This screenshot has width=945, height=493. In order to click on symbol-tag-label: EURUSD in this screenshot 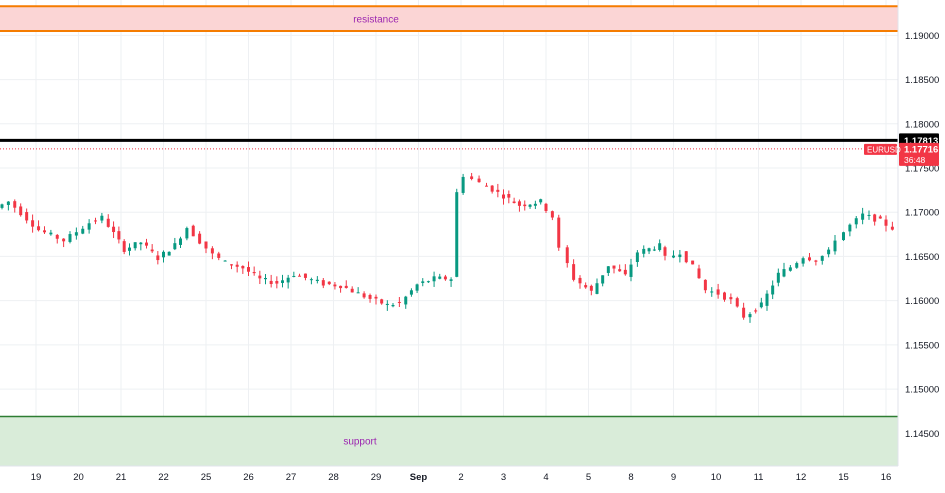, I will do `click(884, 149)`.